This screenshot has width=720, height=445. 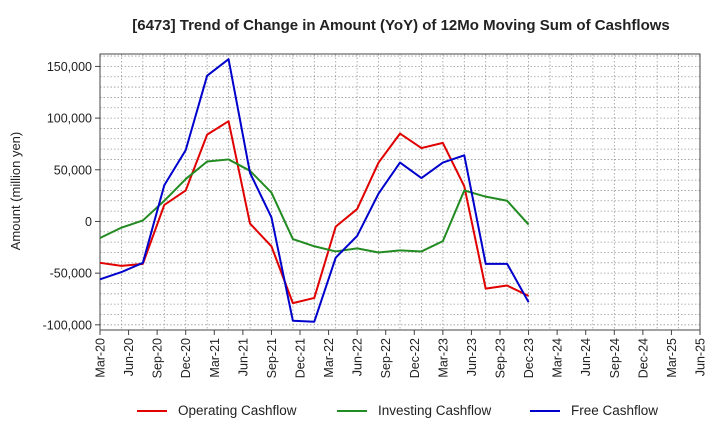 What do you see at coordinates (529, 358) in the screenshot?
I see `x-tick-label: Dec-23` at bounding box center [529, 358].